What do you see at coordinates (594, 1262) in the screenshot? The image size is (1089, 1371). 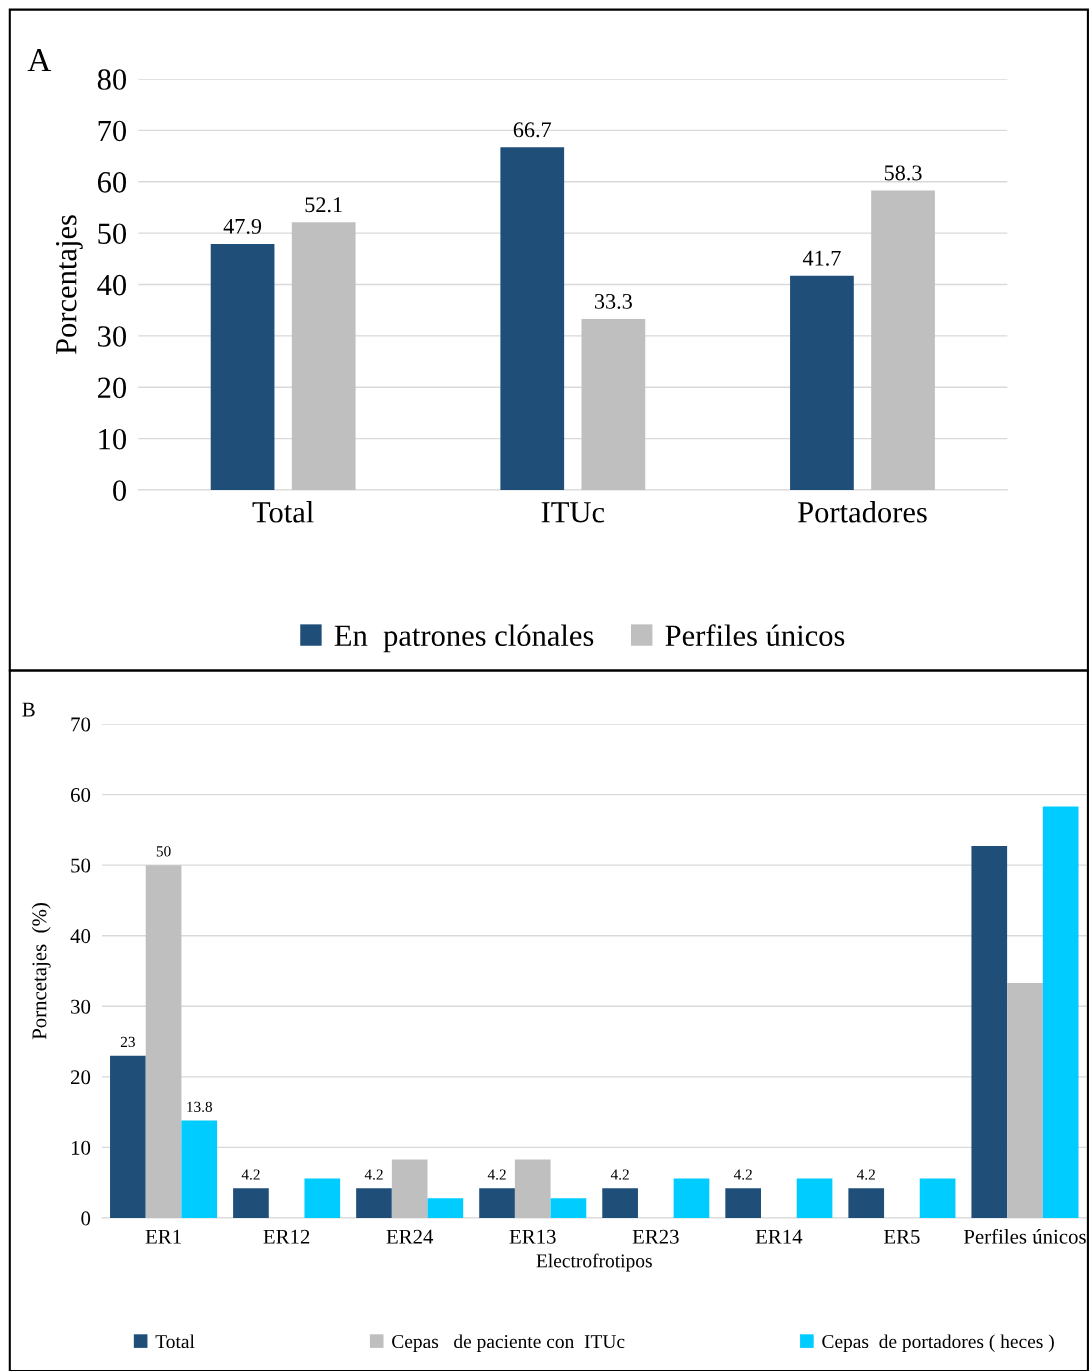 I see `x-axis-title: Electrofrotipos` at bounding box center [594, 1262].